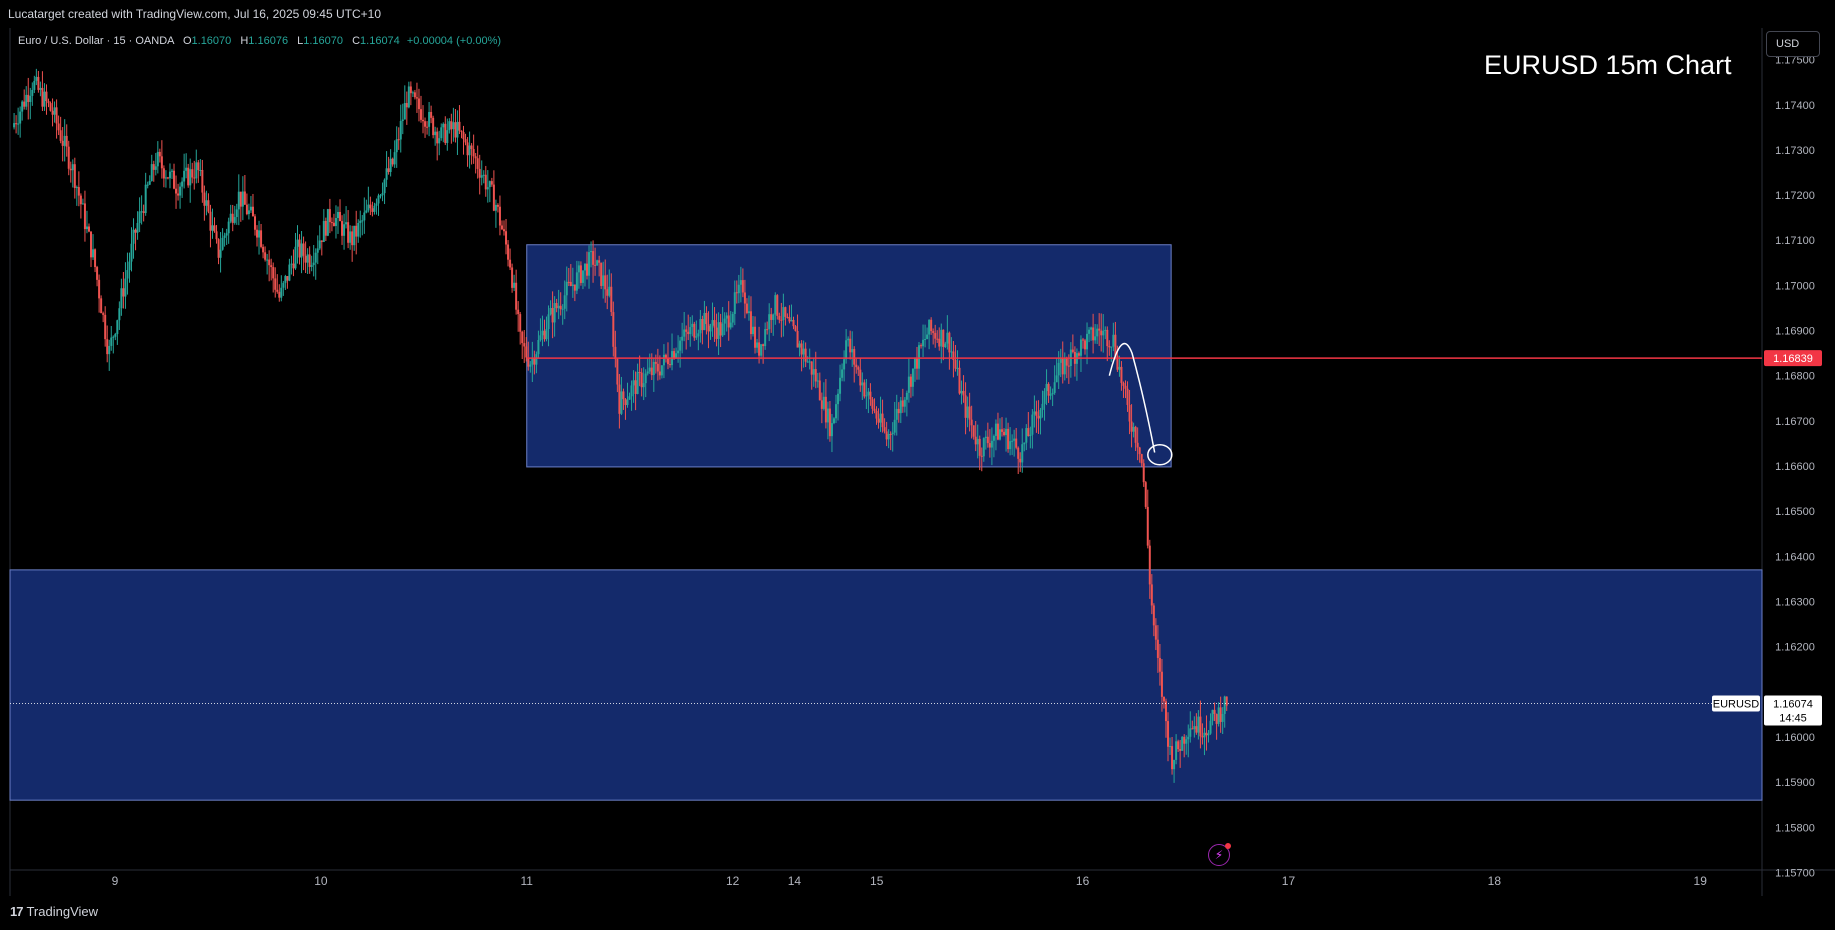 The image size is (1835, 930). I want to click on y-tick-label: 1.17500, so click(1795, 61).